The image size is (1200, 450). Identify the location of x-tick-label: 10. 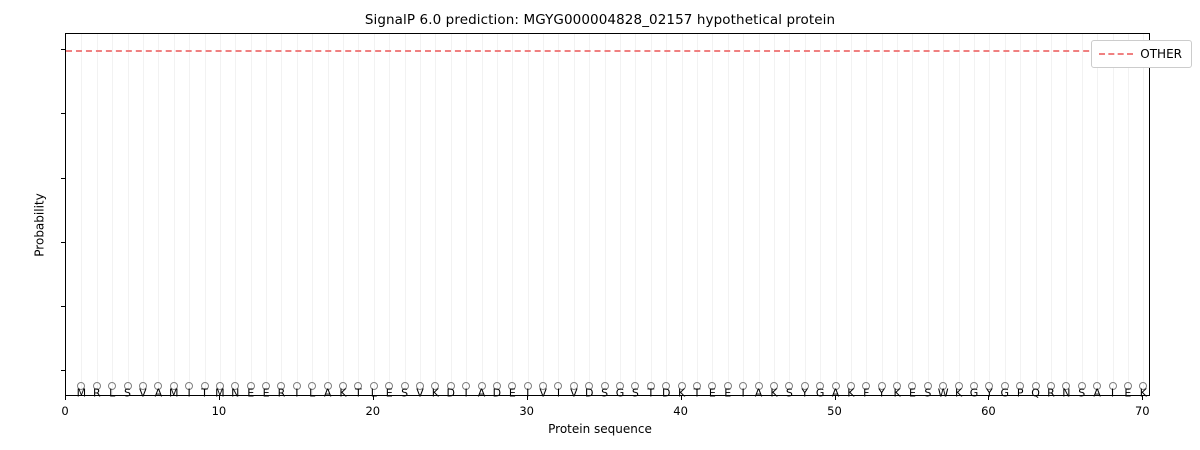
(219, 411).